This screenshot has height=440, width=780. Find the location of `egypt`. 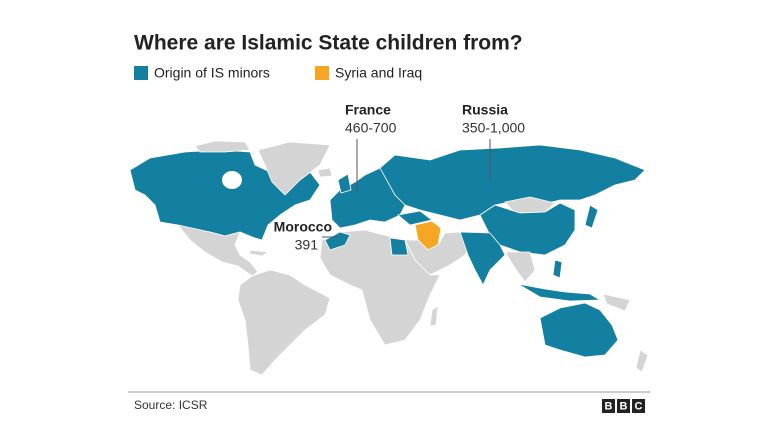

egypt is located at coordinates (399, 246).